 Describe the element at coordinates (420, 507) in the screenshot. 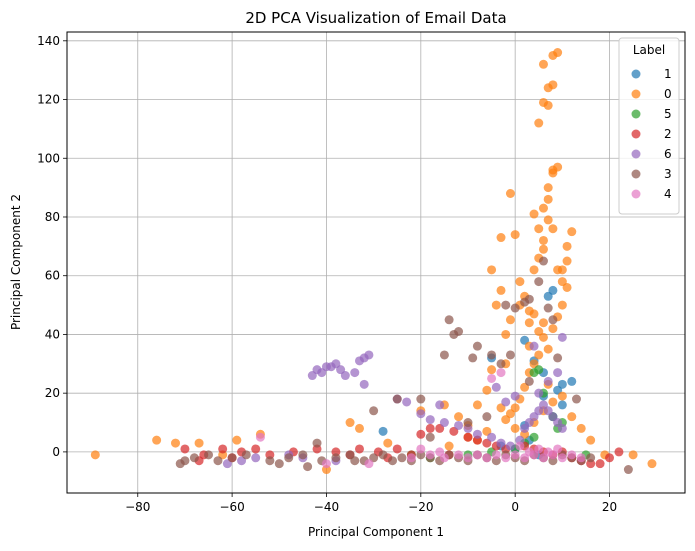

I see `x-tick-label: −20` at that location.